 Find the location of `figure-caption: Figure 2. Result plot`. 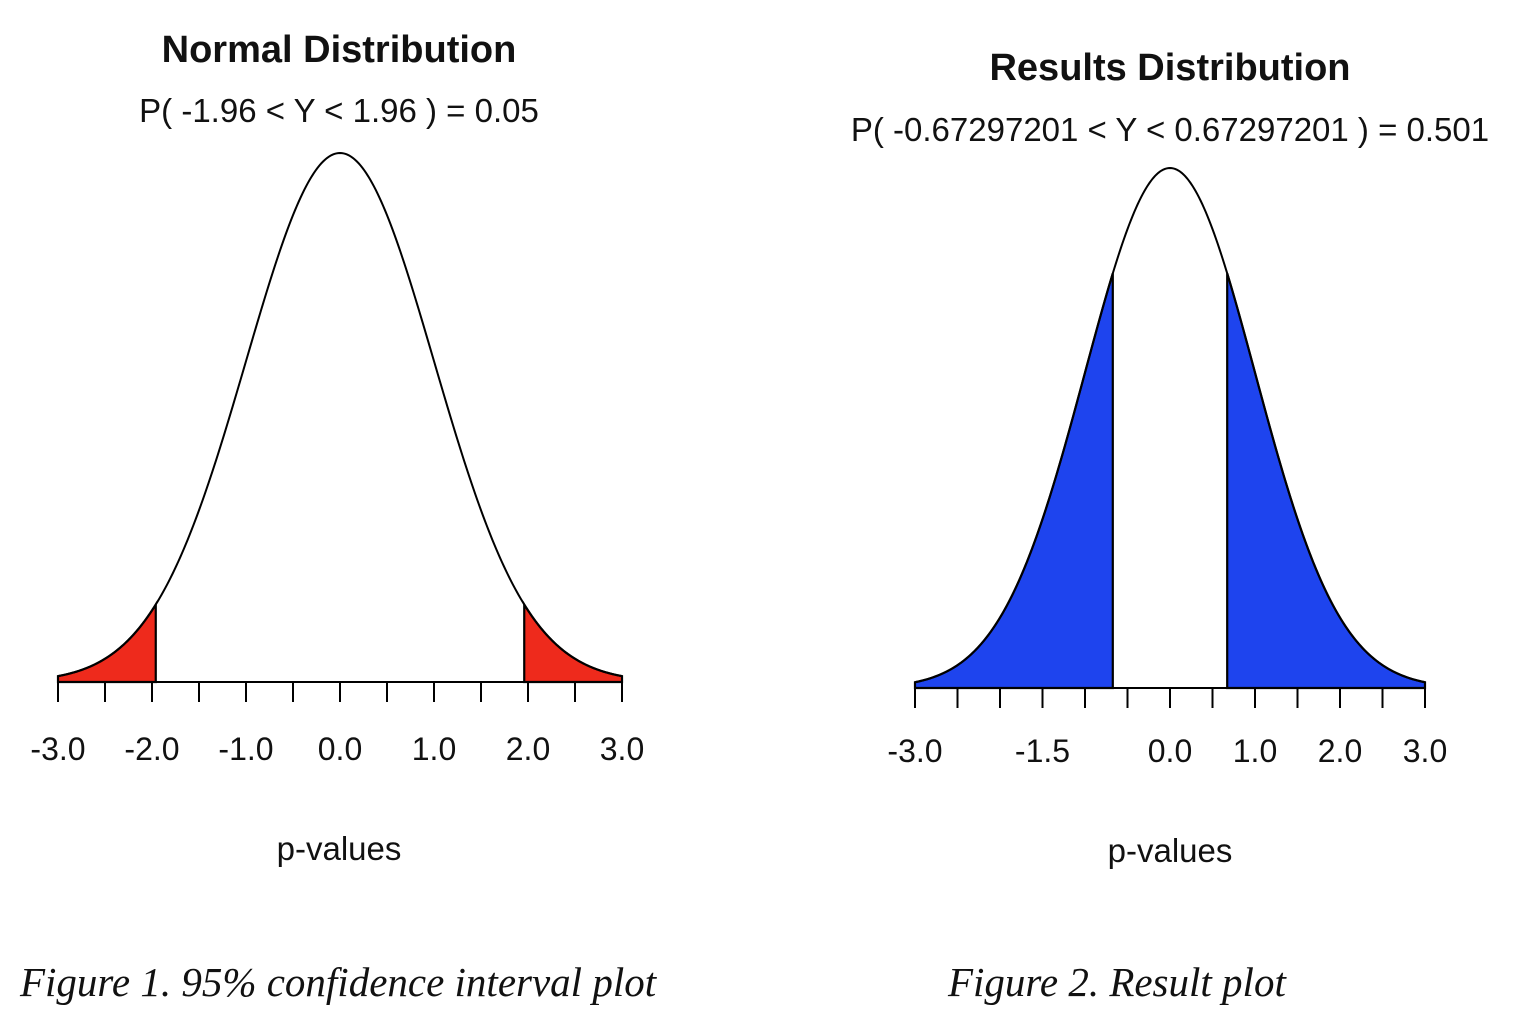

figure-caption: Figure 2. Result plot is located at coordinates (1117, 982).